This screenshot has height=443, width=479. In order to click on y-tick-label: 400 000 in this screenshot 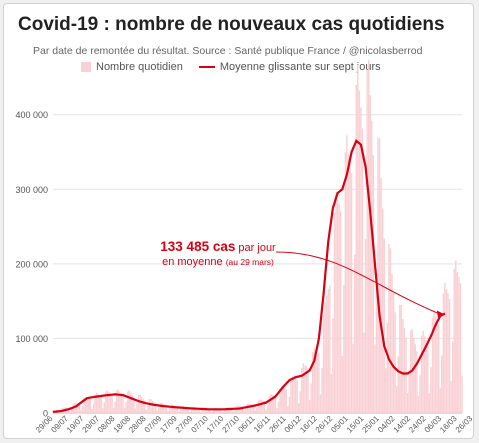, I will do `click(31, 115)`.